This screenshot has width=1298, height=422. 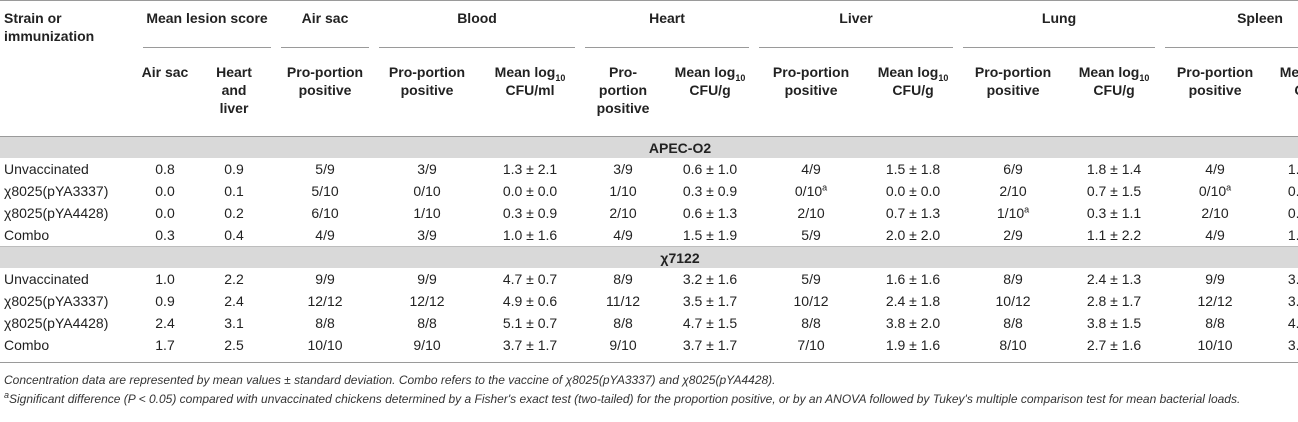 What do you see at coordinates (667, 27) in the screenshot?
I see `group-header-heart: Heart` at bounding box center [667, 27].